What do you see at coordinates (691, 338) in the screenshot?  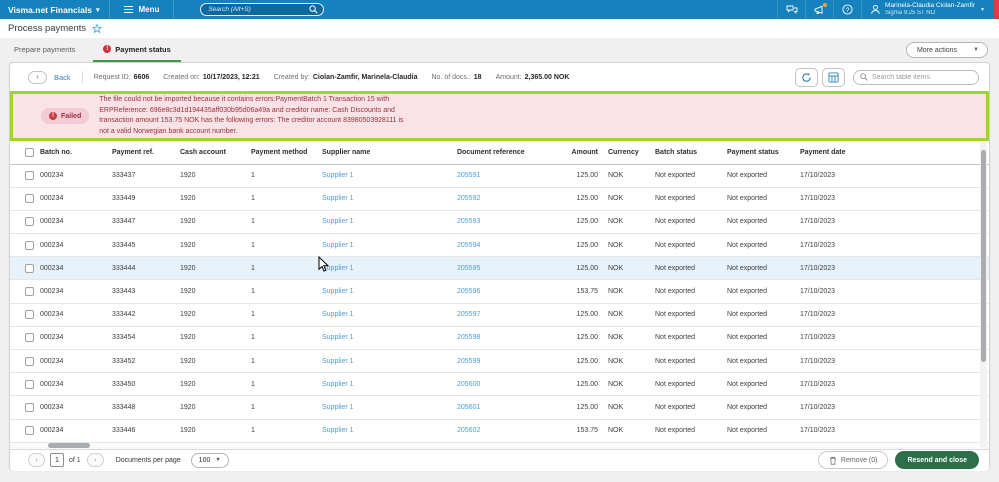 I see `cell-batch_status: Not exported` at bounding box center [691, 338].